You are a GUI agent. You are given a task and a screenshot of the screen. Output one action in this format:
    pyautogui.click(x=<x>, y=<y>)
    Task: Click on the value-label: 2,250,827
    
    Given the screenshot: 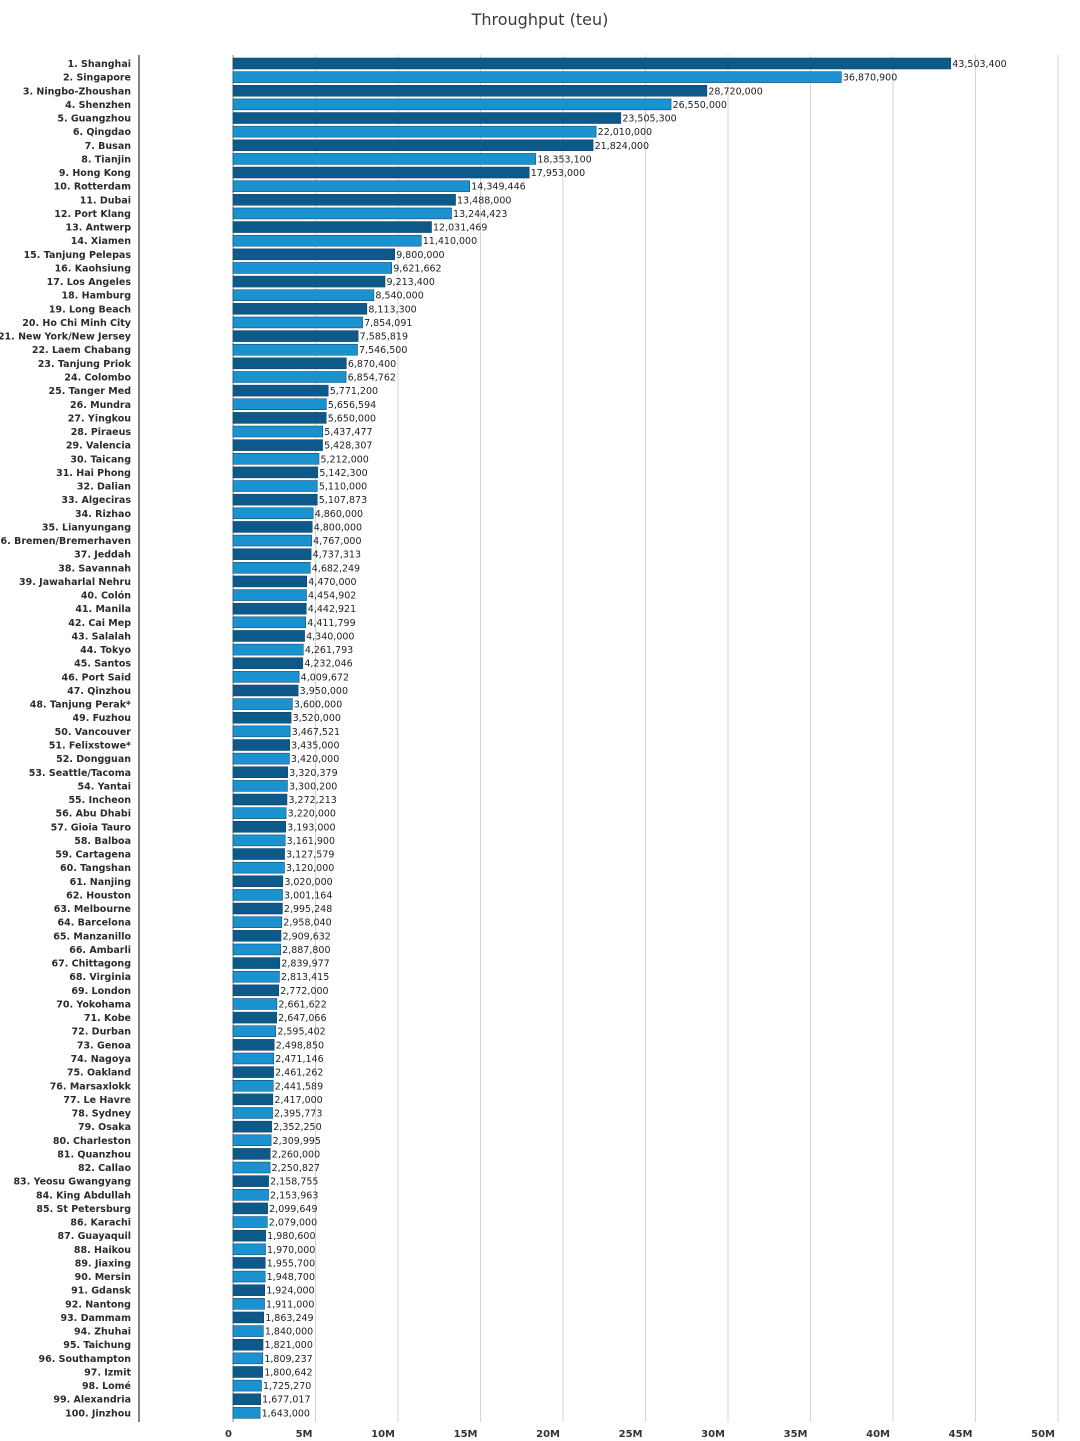 What is the action you would take?
    pyautogui.click(x=296, y=1168)
    